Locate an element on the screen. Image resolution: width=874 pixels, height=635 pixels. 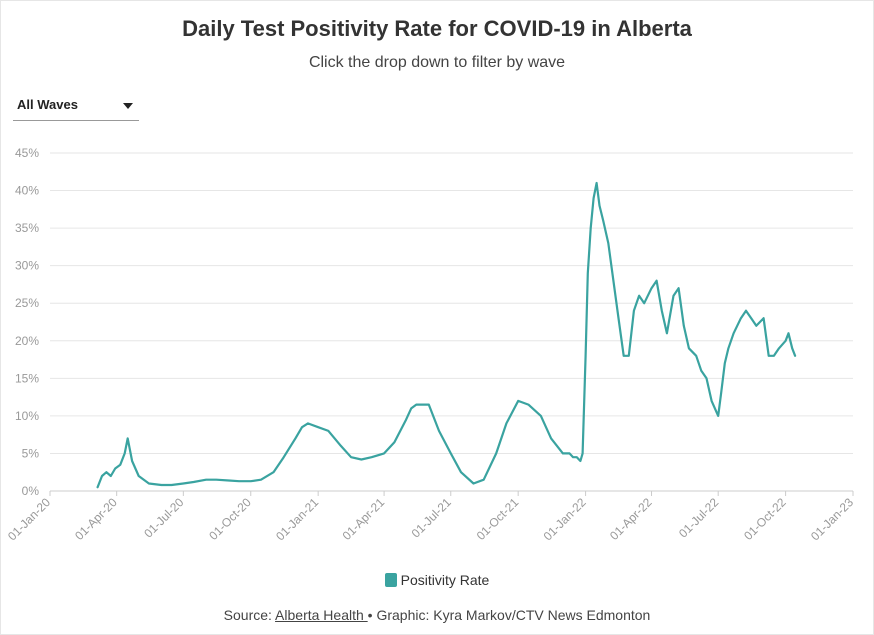
legend-label: Positivity Rate is located at coordinates (445, 580).